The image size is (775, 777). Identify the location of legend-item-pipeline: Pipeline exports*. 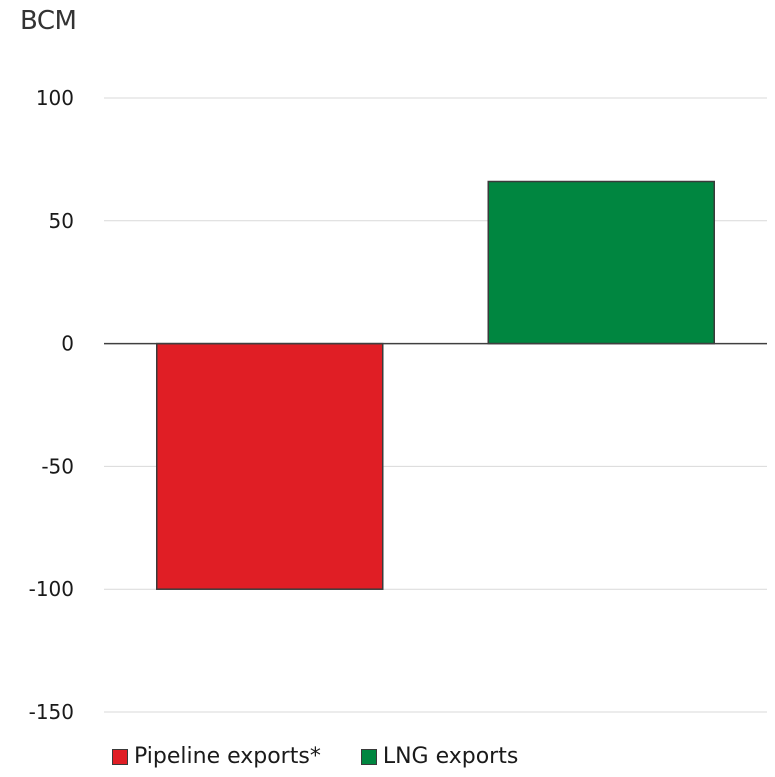
(216, 756).